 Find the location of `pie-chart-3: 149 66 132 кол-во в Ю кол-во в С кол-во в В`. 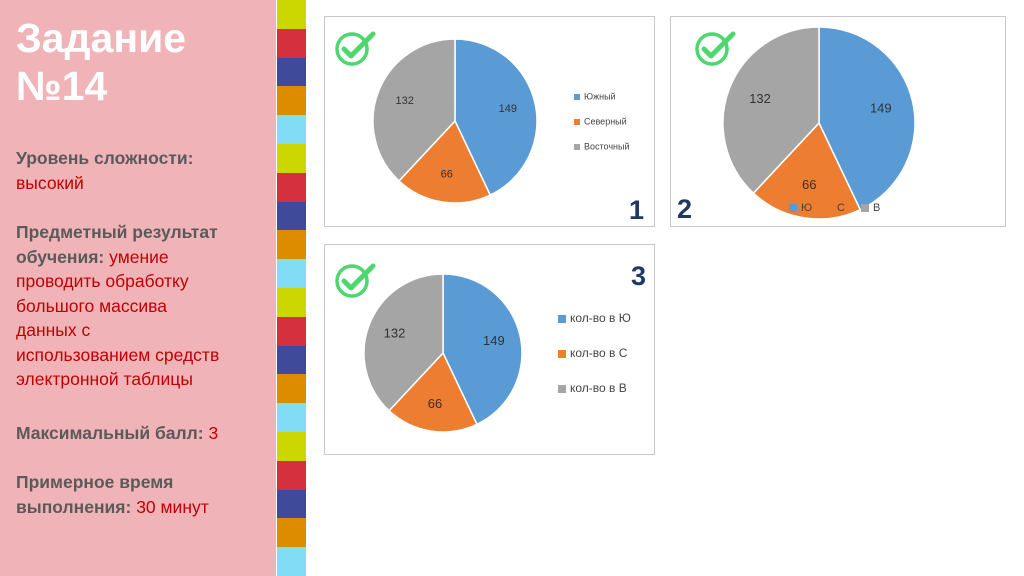

pie-chart-3: 149 66 132 кол-во в Ю кол-во в С кол-во в В is located at coordinates (497, 353).